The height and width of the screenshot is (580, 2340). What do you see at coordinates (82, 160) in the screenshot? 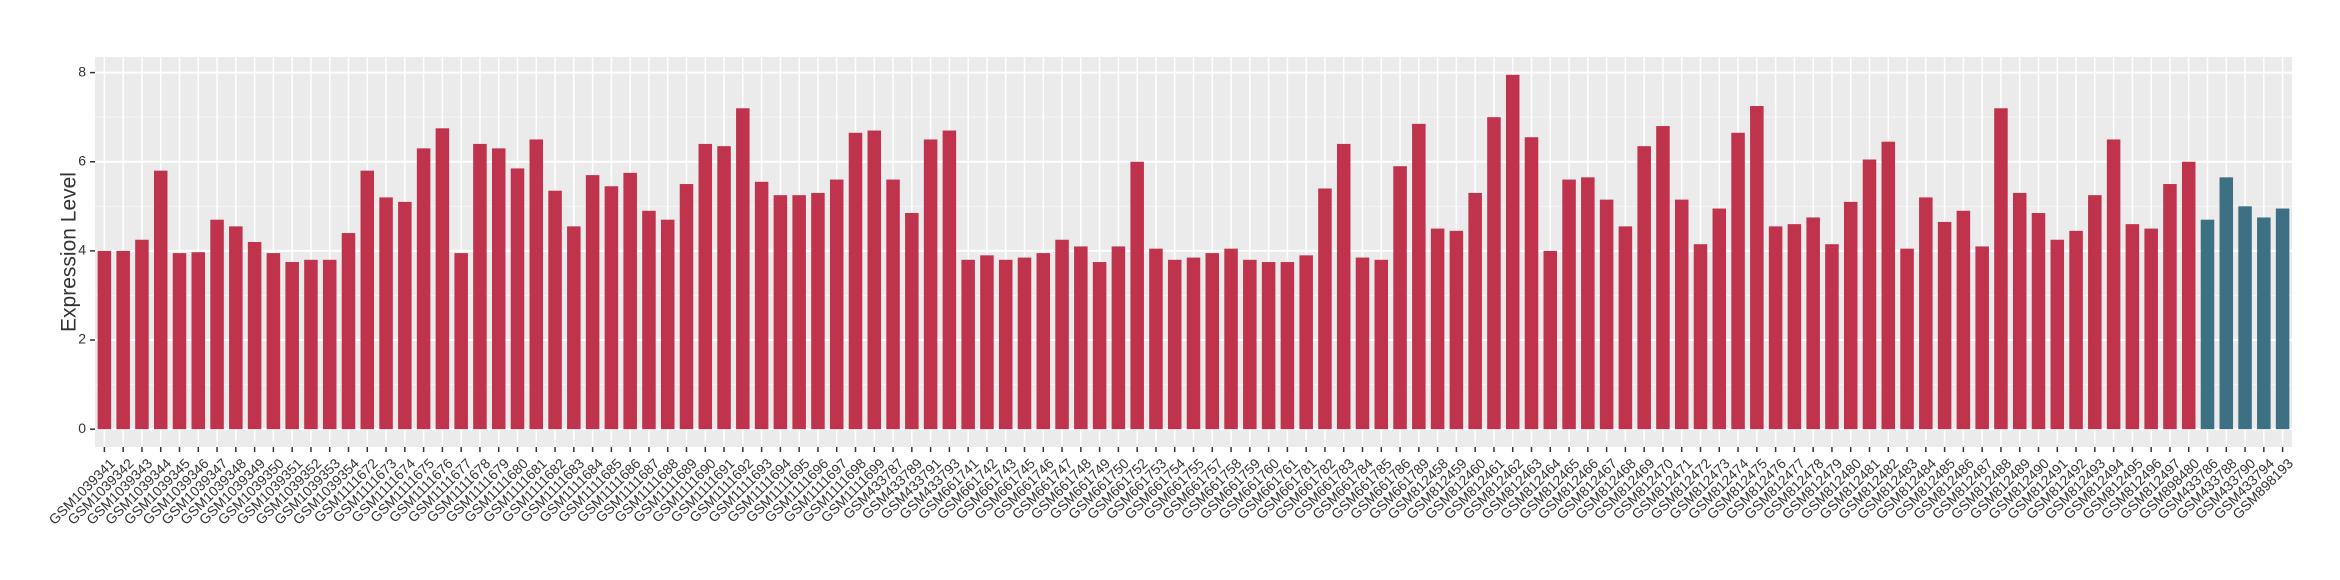
I see `y-tick-label: 6` at bounding box center [82, 160].